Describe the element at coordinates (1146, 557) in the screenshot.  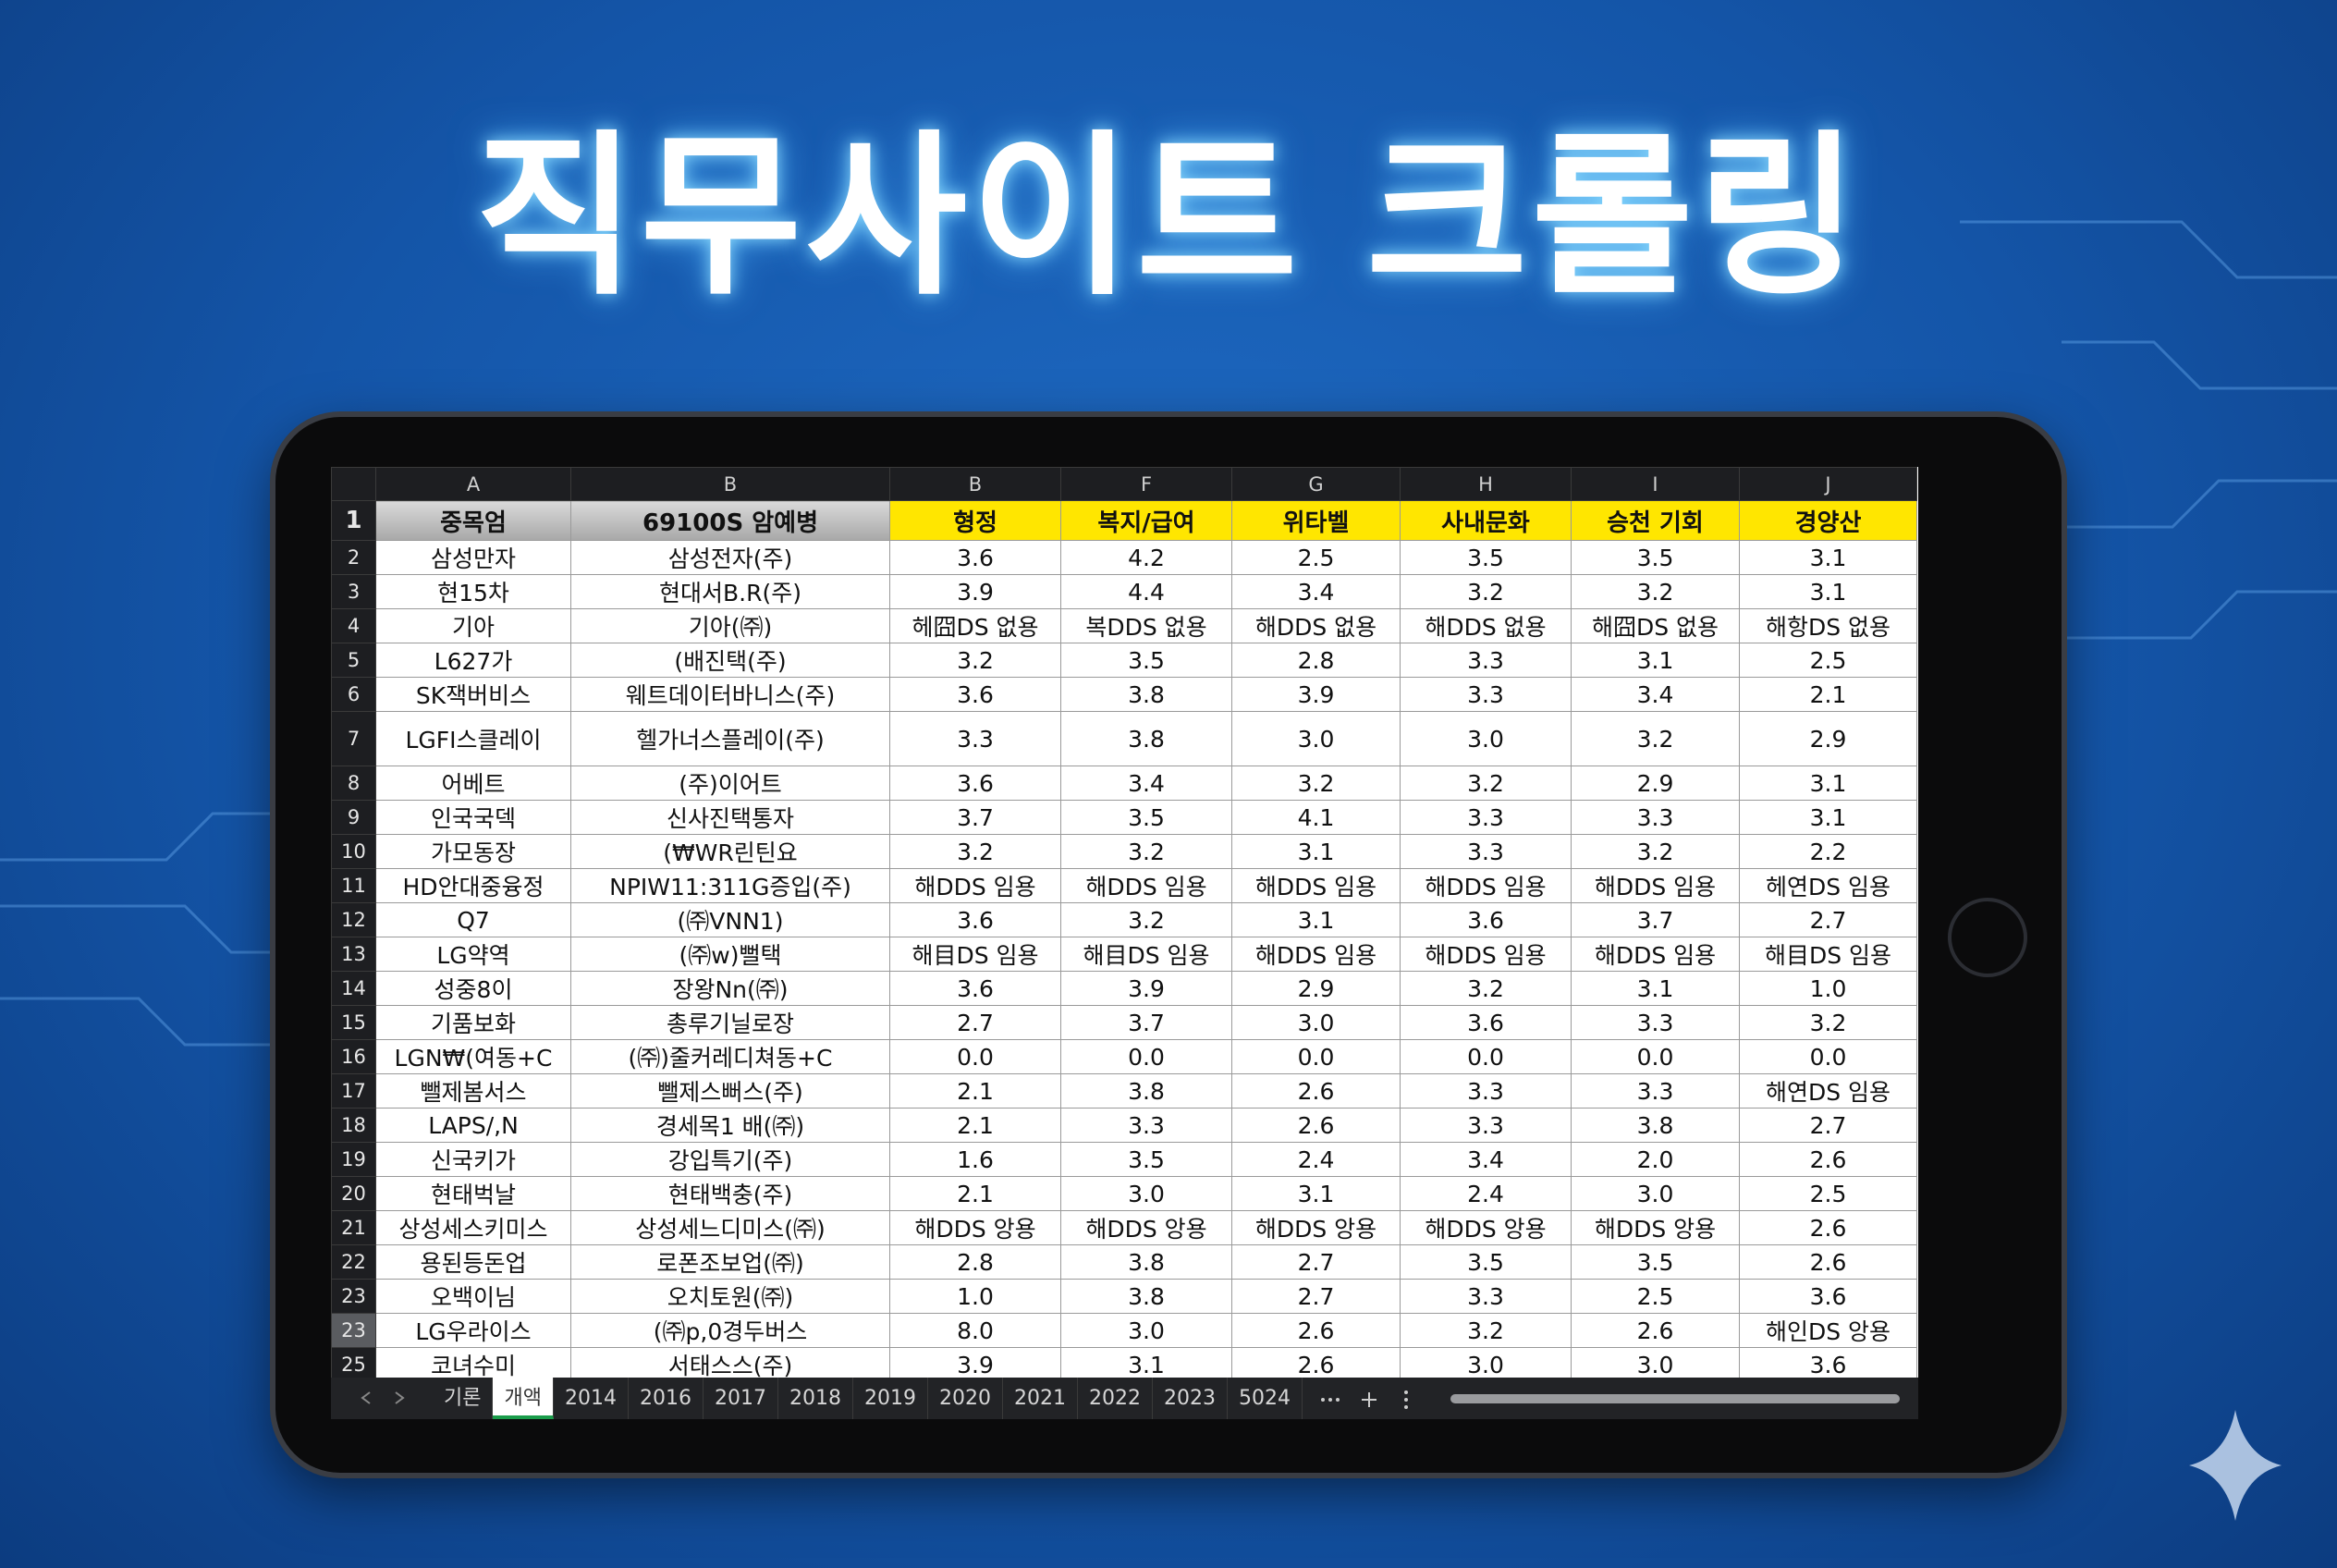
I see `cell: 4.2` at that location.